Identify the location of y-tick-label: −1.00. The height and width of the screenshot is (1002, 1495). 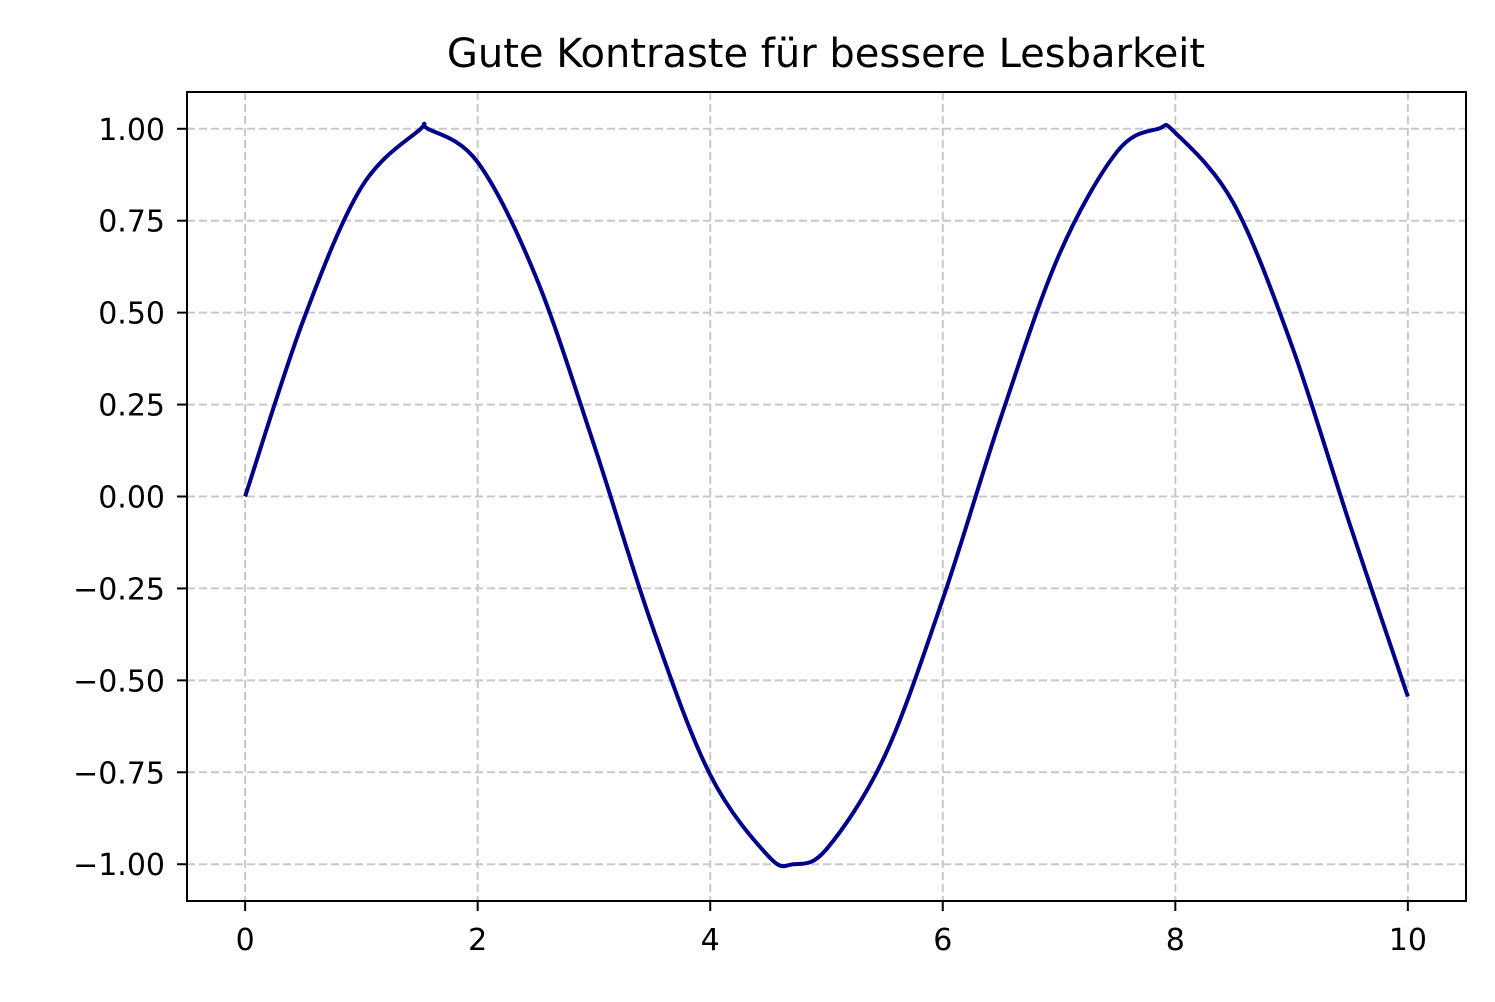
(119, 865).